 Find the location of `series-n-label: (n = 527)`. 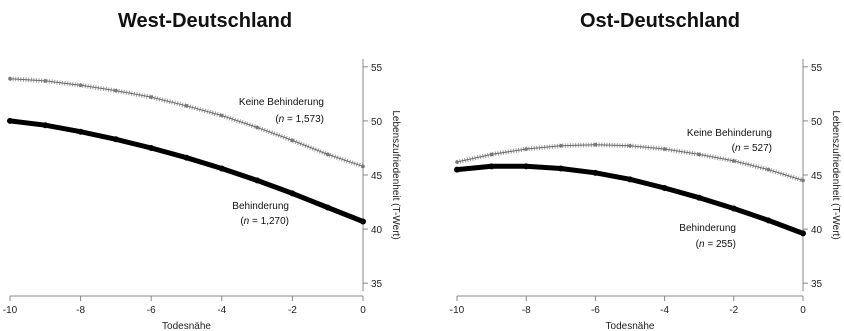

series-n-label: (n = 527) is located at coordinates (752, 148).